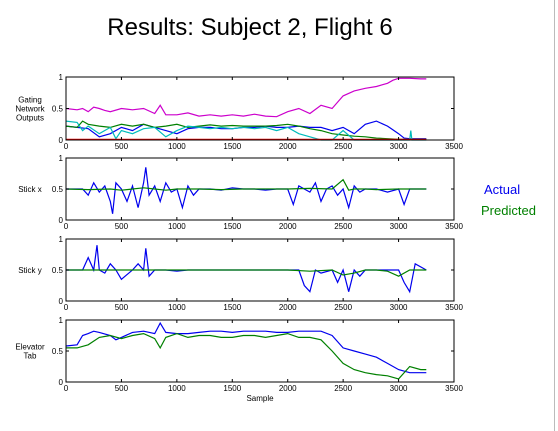 The image size is (558, 431). What do you see at coordinates (502, 189) in the screenshot?
I see `legend-actual: Actual` at bounding box center [502, 189].